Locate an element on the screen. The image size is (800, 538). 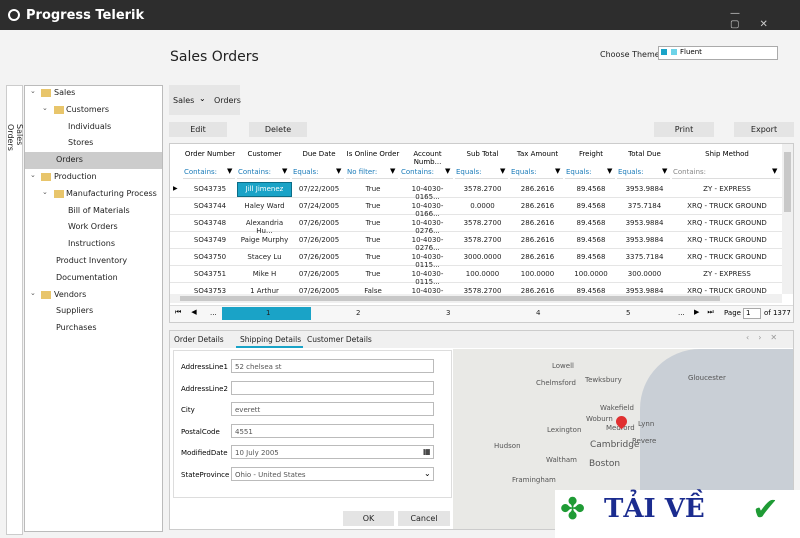
tree-item: Stores is located at coordinates (81, 143).